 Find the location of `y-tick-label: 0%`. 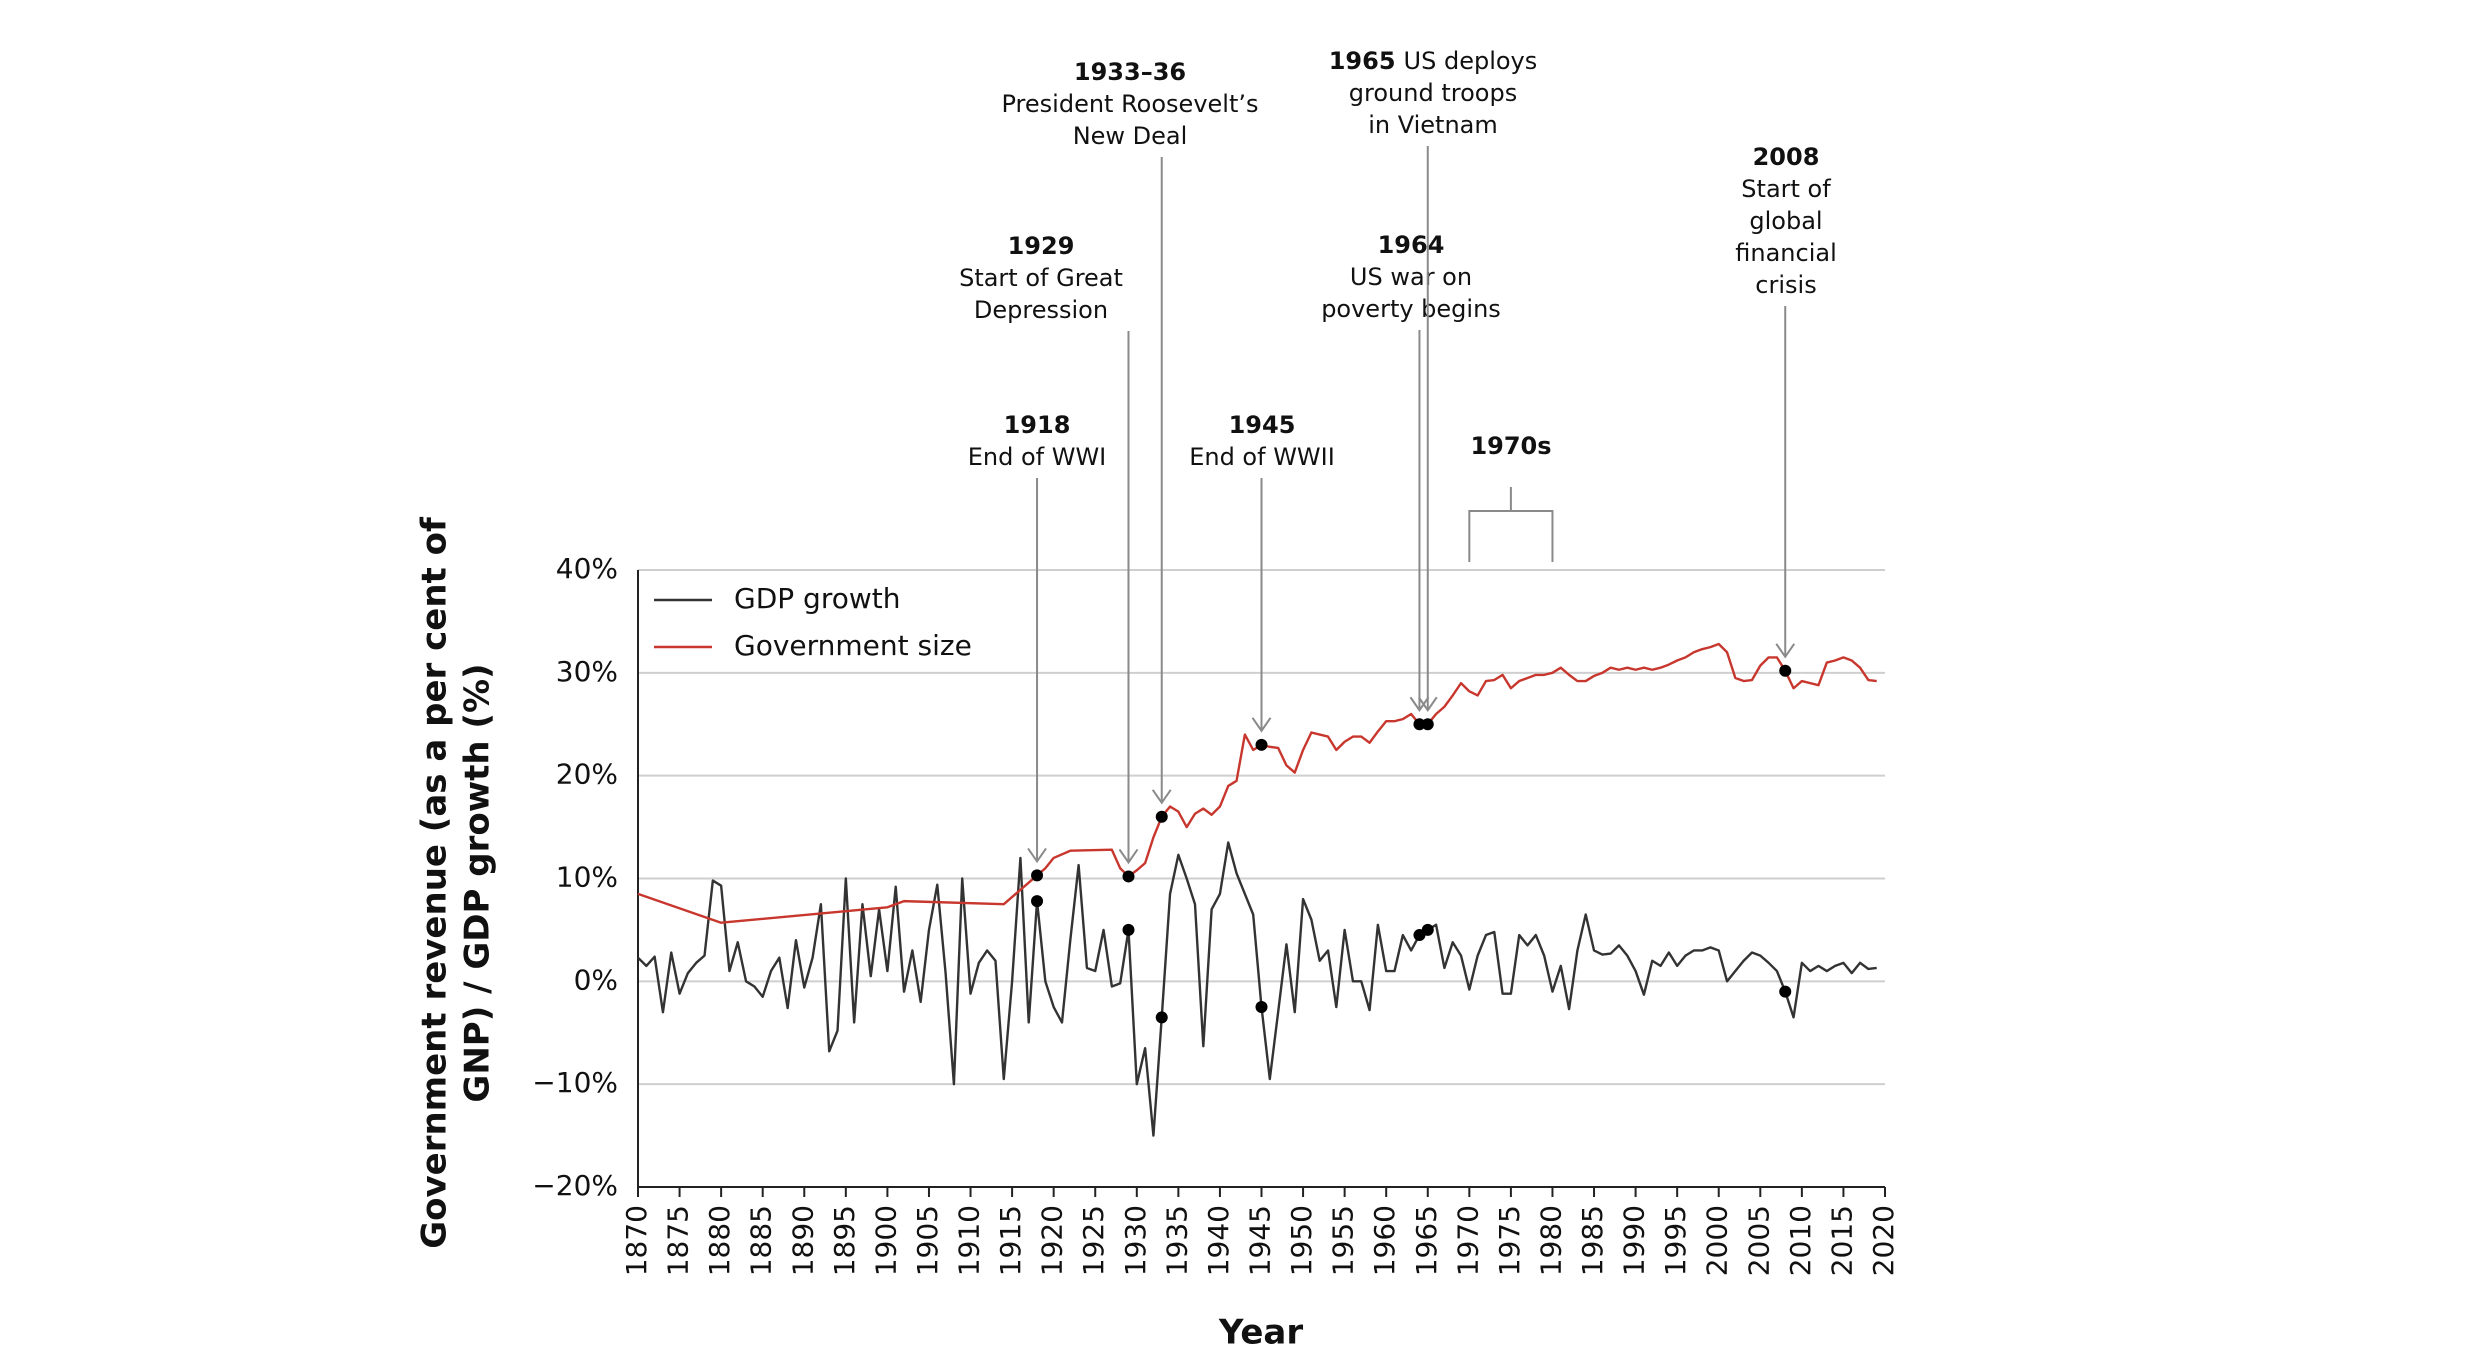

y-tick-label: 0% is located at coordinates (596, 979).